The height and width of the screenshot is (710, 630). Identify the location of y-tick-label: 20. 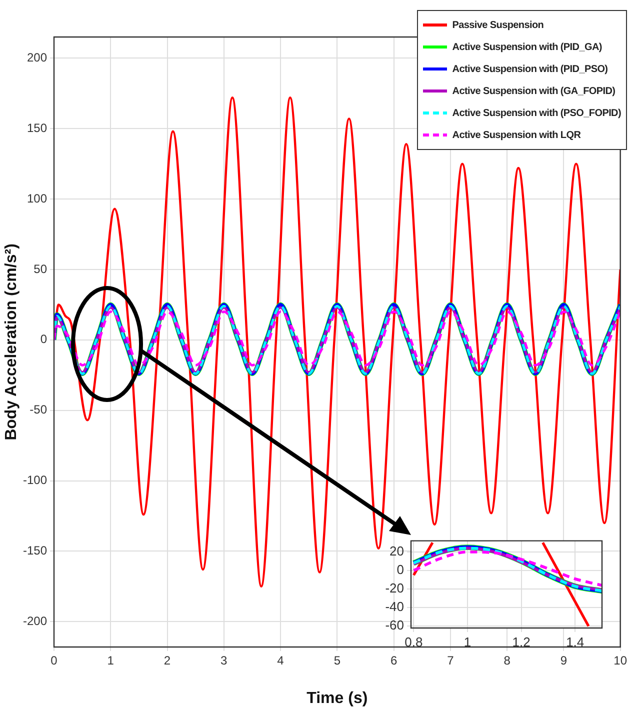
(397, 551).